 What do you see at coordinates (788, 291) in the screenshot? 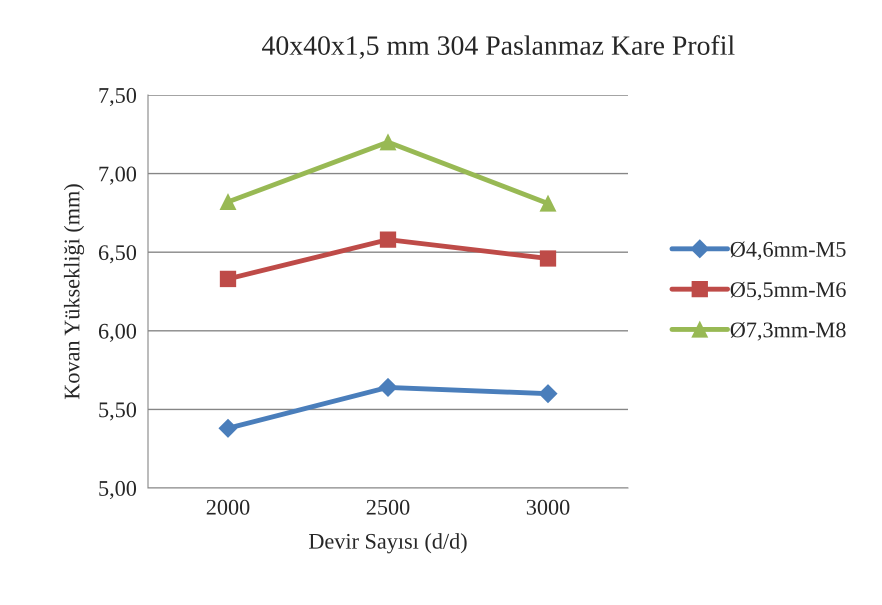
I see `legend-label: Ø5,5mm-M6` at bounding box center [788, 291].